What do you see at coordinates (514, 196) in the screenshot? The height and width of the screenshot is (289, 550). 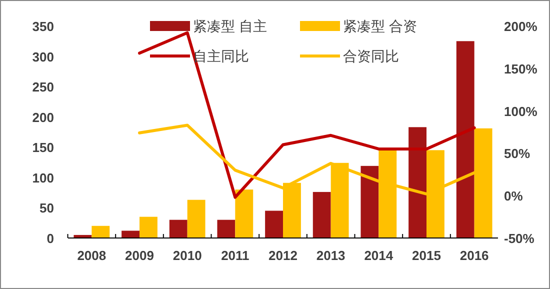 I see `y2-tick-label: 0%` at bounding box center [514, 196].